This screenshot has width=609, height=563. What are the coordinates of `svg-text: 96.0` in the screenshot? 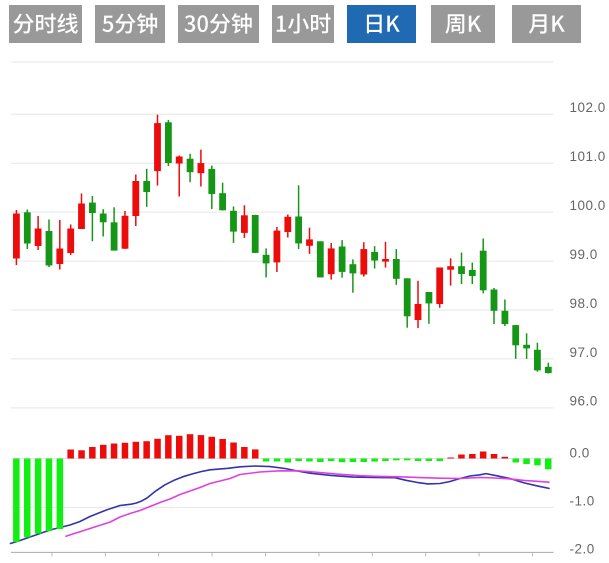 It's located at (584, 401).